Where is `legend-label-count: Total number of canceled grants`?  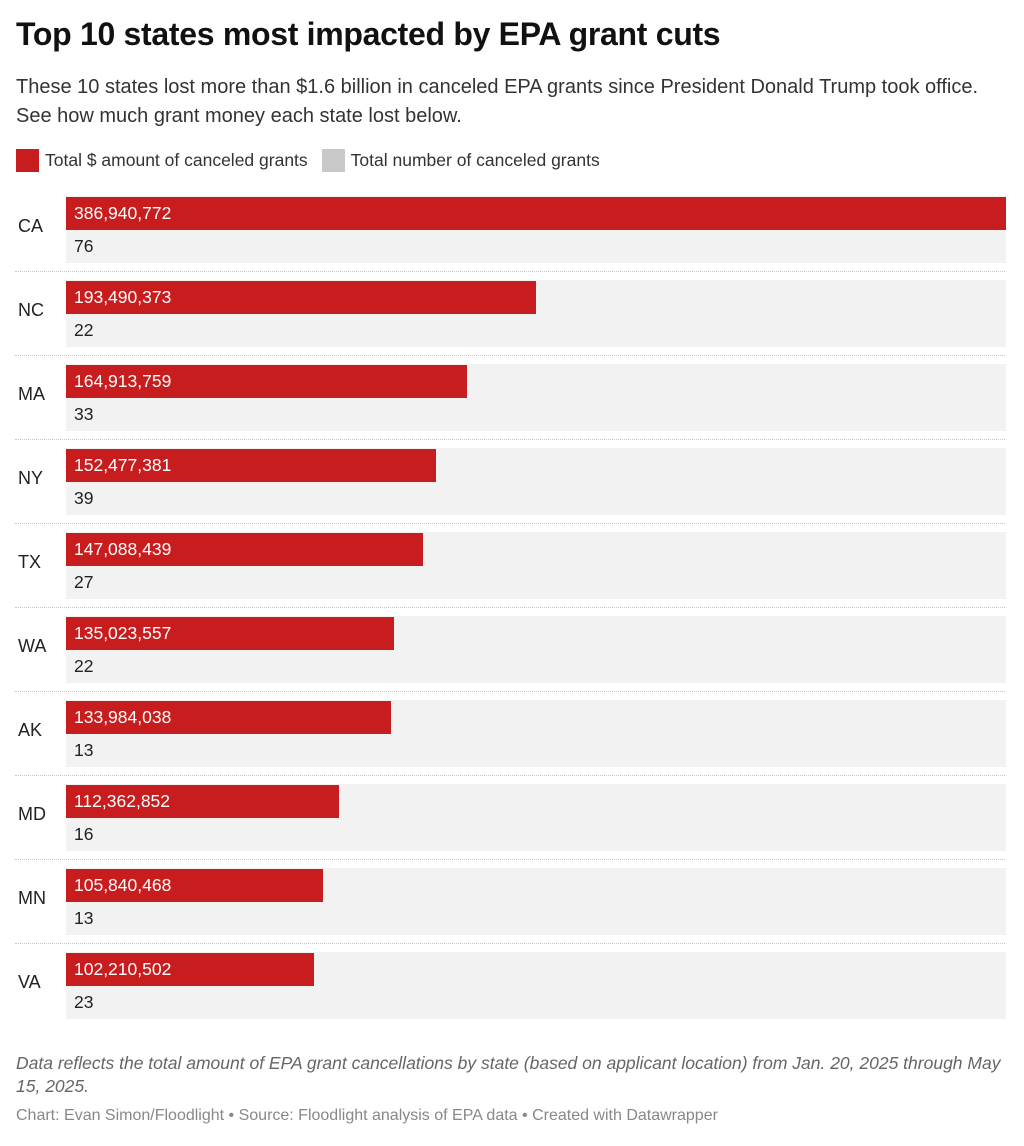 legend-label-count: Total number of canceled grants is located at coordinates (475, 160).